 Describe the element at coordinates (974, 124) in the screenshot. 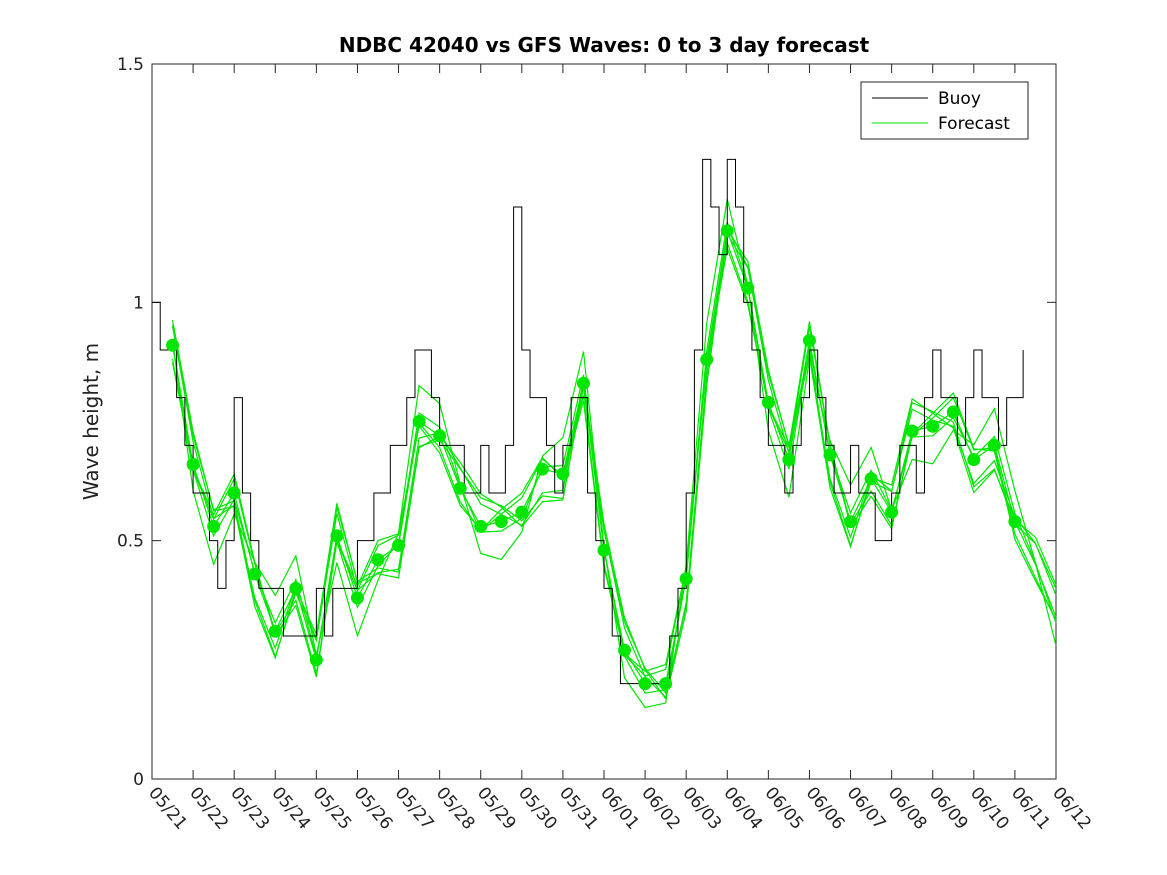

I see `legend-forecast-label: Forecast` at that location.